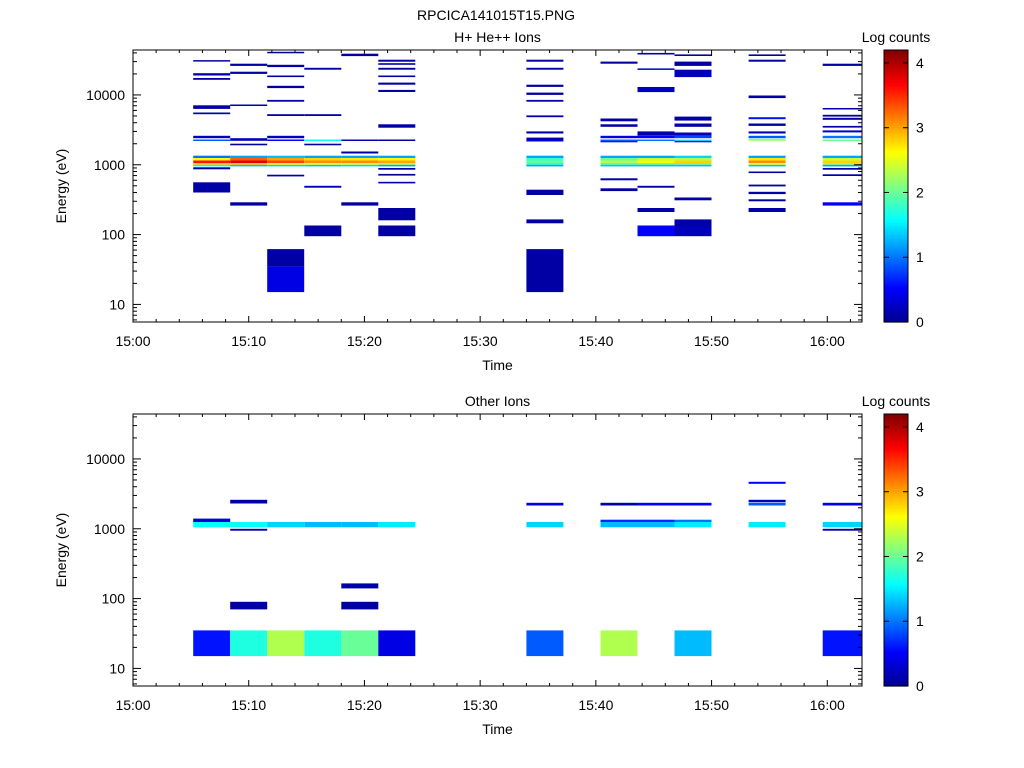 The width and height of the screenshot is (1024, 768). What do you see at coordinates (827, 341) in the screenshot?
I see `x-tick-label: 16:00` at bounding box center [827, 341].